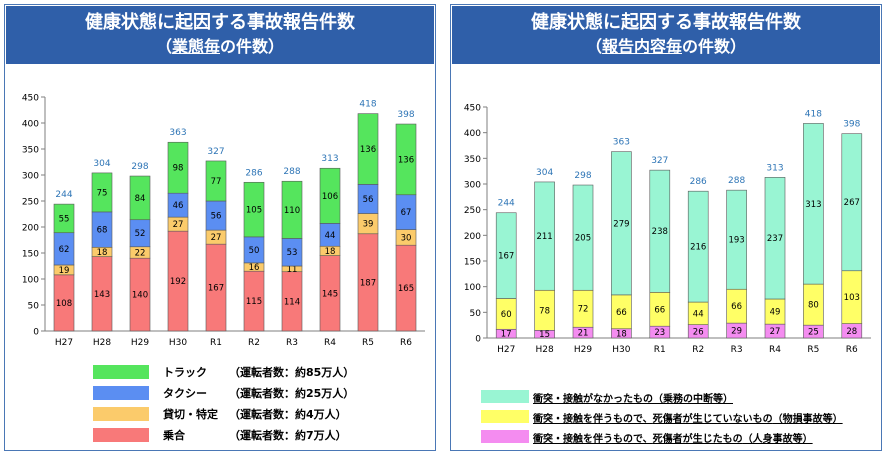 The height and width of the screenshot is (453, 886). What do you see at coordinates (505, 416) in the screenshot?
I see `legend-swatch-property-damage` at bounding box center [505, 416].